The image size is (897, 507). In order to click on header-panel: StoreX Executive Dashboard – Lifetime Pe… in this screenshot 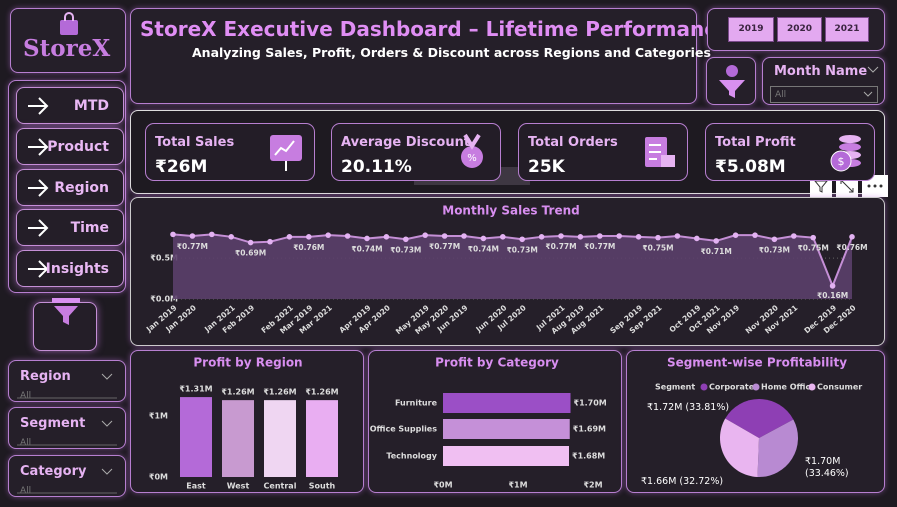, I will do `click(430, 56)`.